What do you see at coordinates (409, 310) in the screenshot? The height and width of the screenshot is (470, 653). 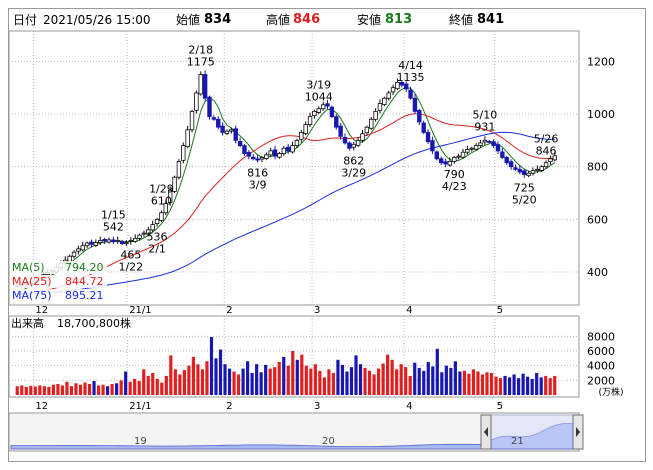 I see `price-x-tick-label: 4` at bounding box center [409, 310].